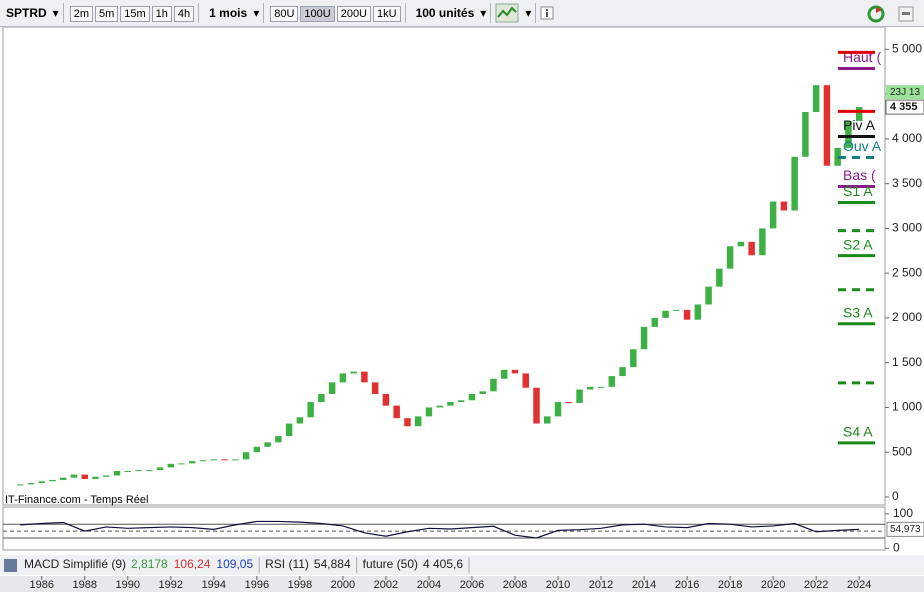  What do you see at coordinates (171, 585) in the screenshot?
I see `x-tick-label: 1992` at bounding box center [171, 585].